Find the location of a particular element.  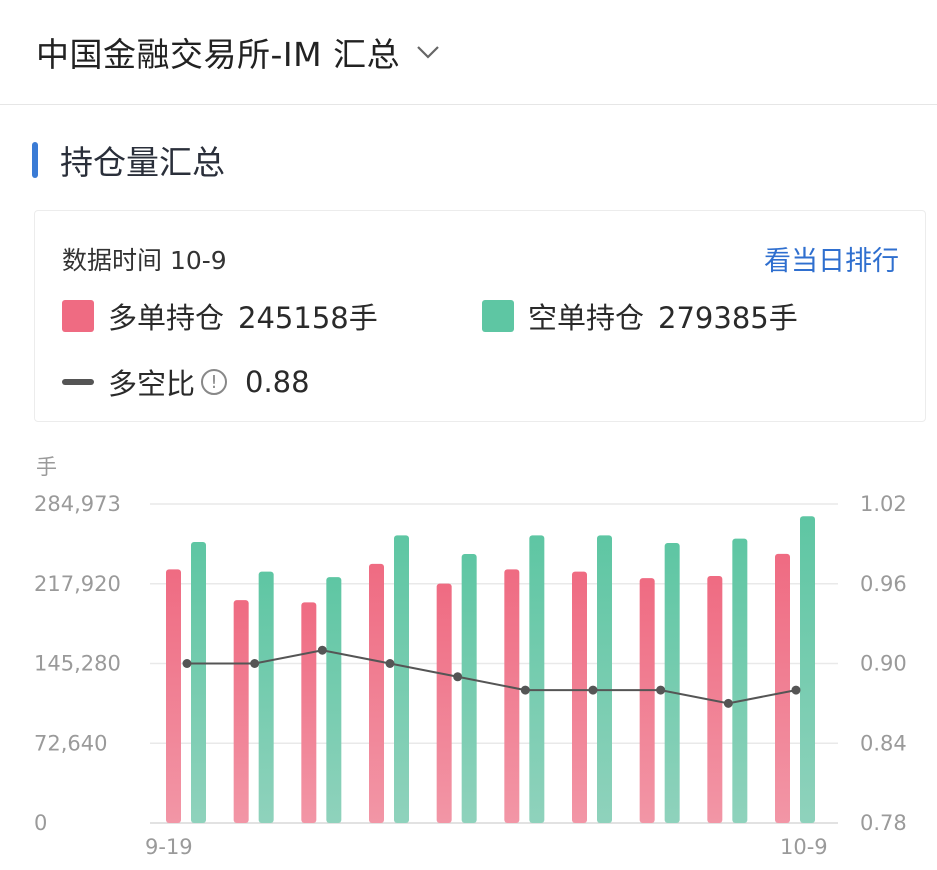

section-title: 持仓量汇总 is located at coordinates (128, 161).